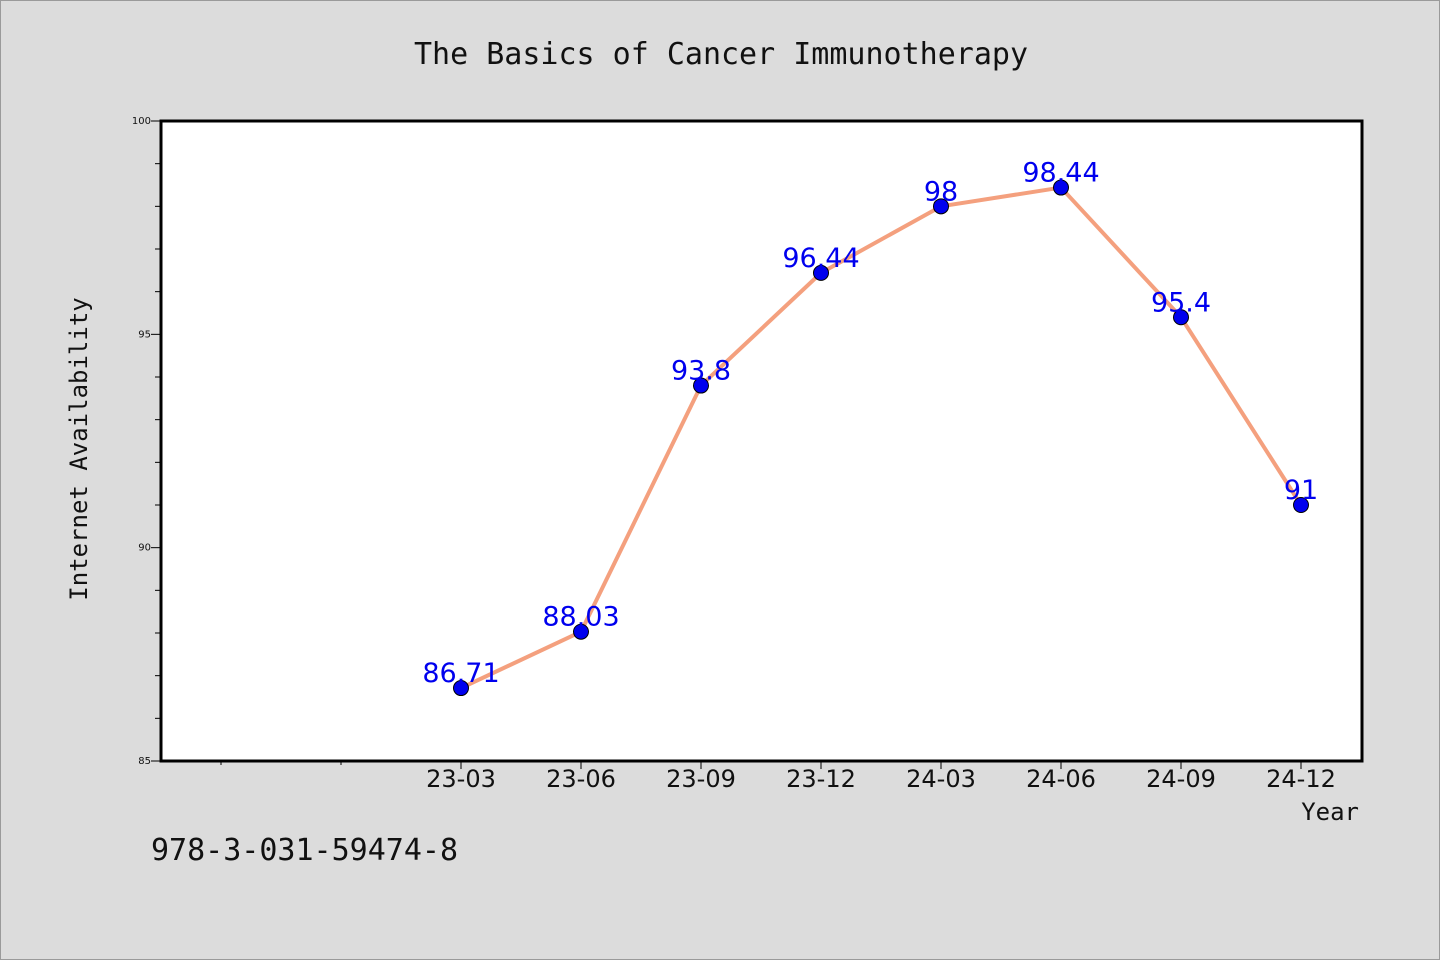  Describe the element at coordinates (141, 121) in the screenshot. I see `y-tick-label: 100` at that location.